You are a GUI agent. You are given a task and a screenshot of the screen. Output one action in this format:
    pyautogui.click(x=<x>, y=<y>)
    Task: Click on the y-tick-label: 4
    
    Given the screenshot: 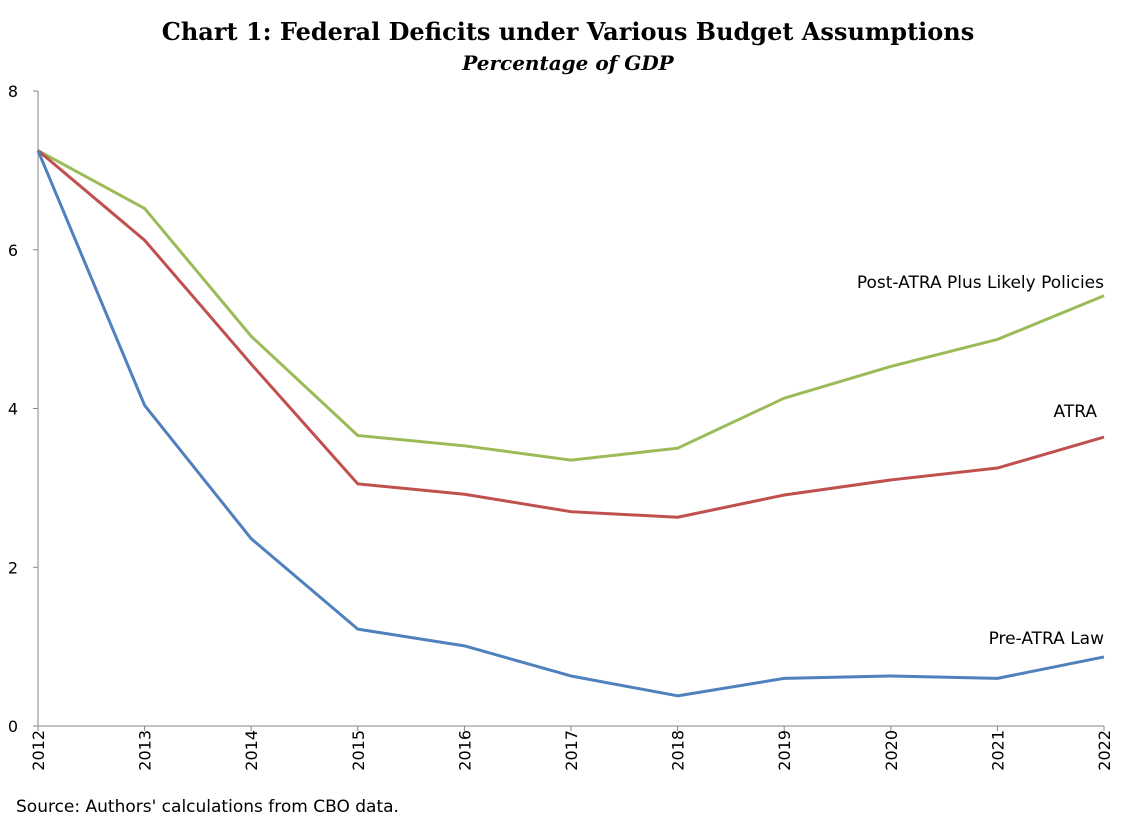 What is the action you would take?
    pyautogui.click(x=13, y=409)
    